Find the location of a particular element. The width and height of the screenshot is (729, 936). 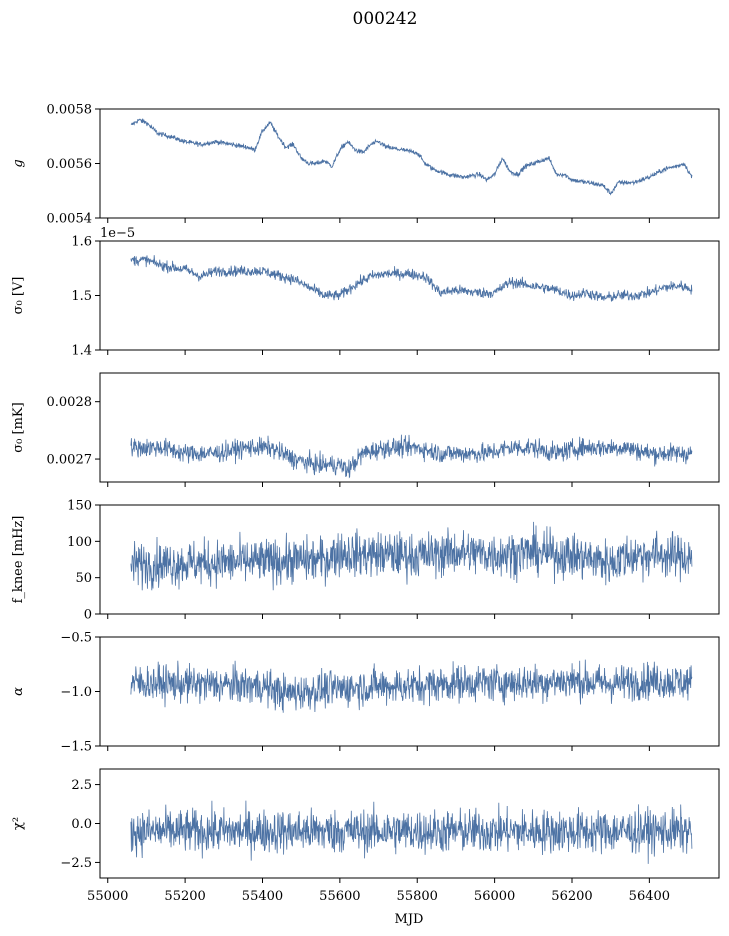

x-tick-label: 55800 is located at coordinates (417, 896).